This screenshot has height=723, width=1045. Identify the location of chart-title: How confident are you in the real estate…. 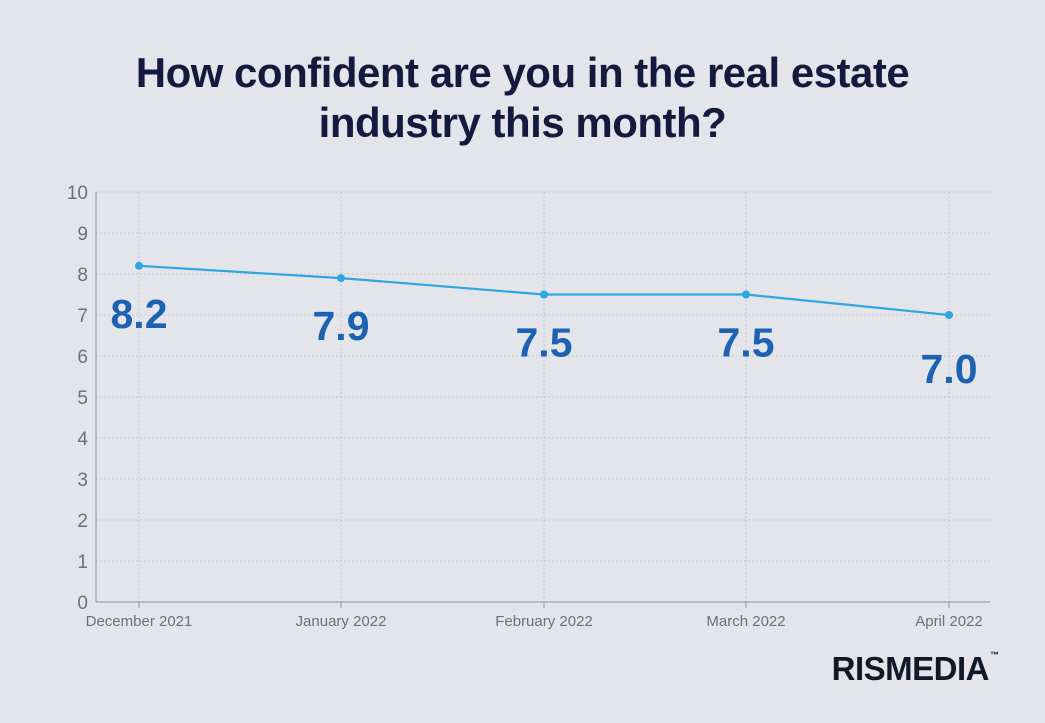
(522, 97).